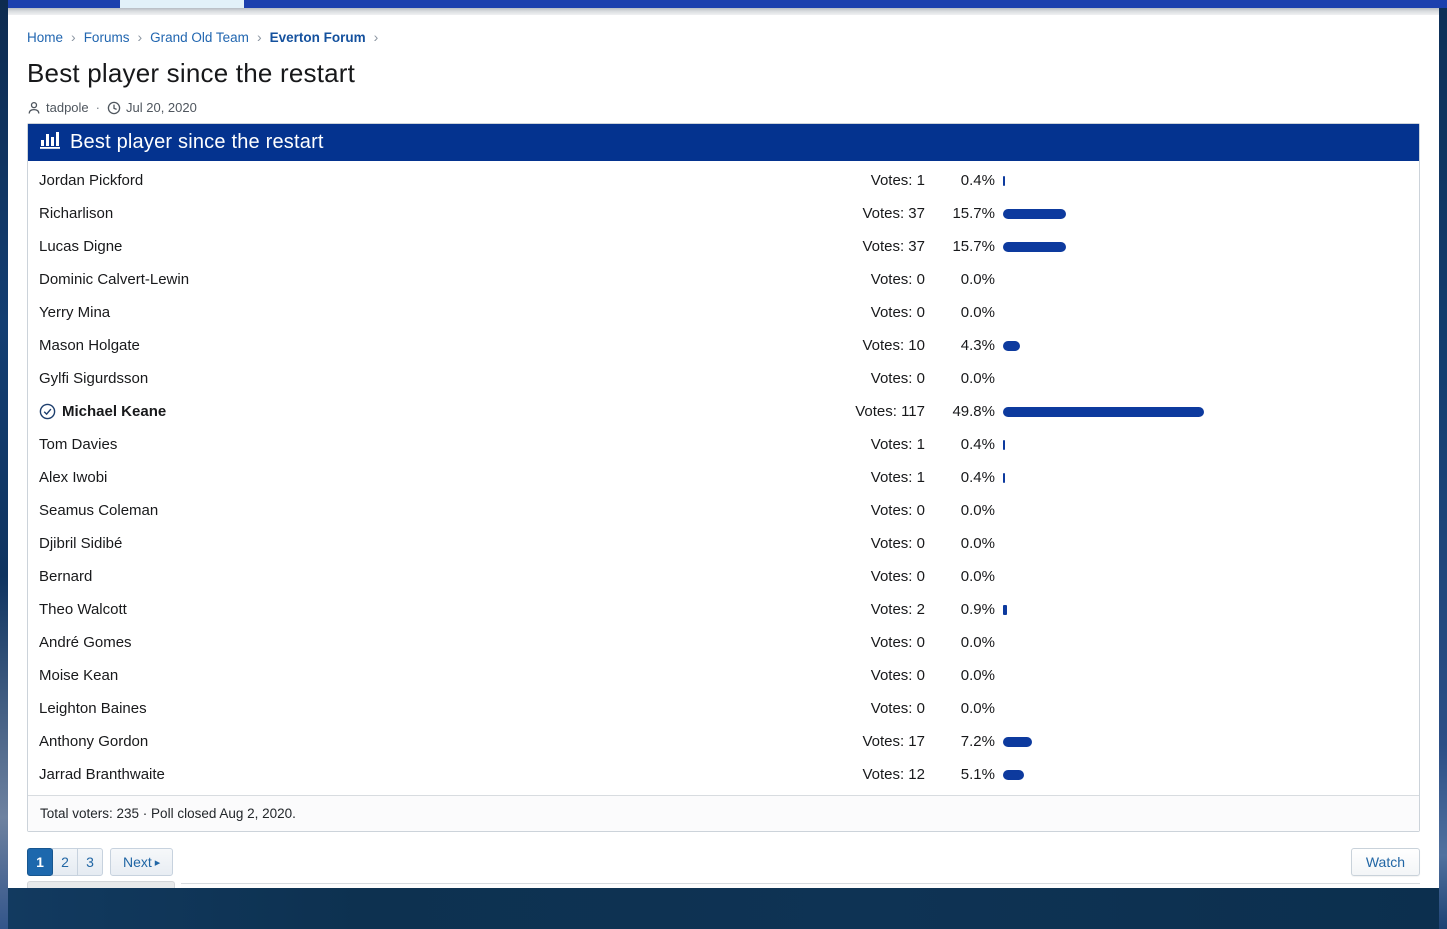 The image size is (1447, 929). What do you see at coordinates (93, 708) in the screenshot?
I see `option-name: Leighton Baines` at bounding box center [93, 708].